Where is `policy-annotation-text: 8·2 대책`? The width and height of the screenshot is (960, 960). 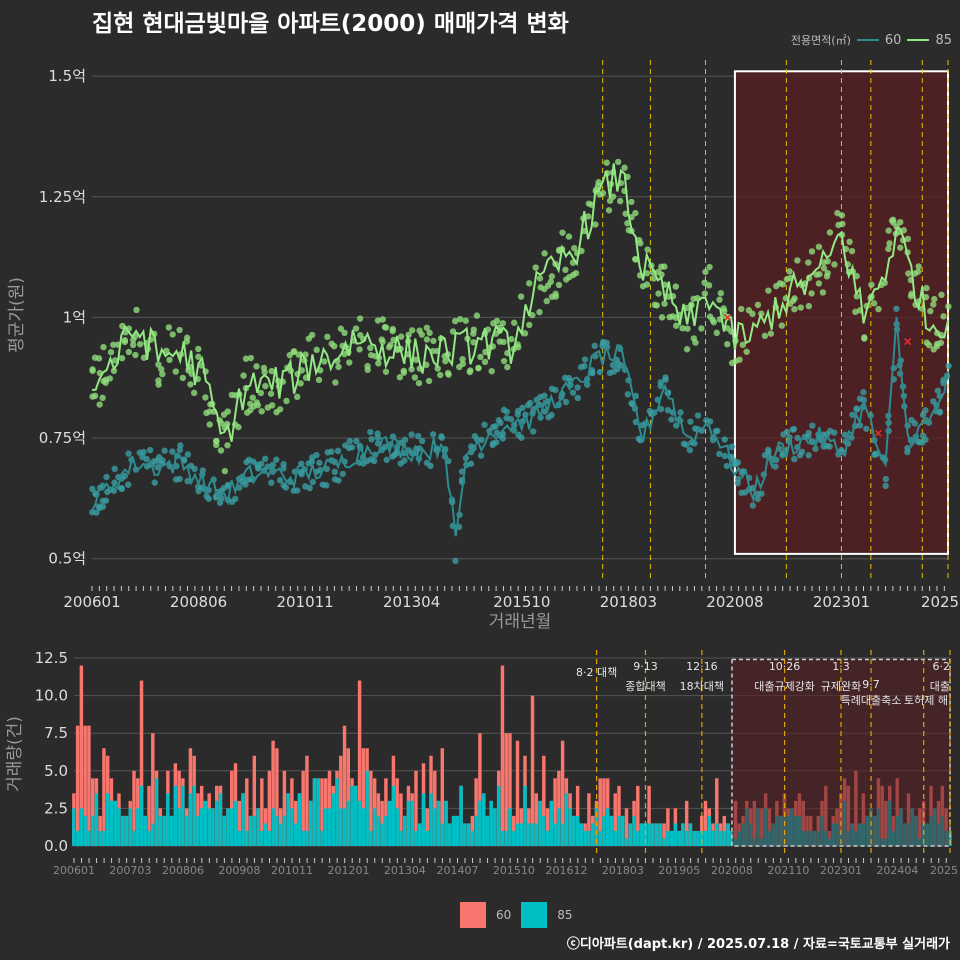 policy-annotation-text: 8·2 대책 is located at coordinates (596, 672).